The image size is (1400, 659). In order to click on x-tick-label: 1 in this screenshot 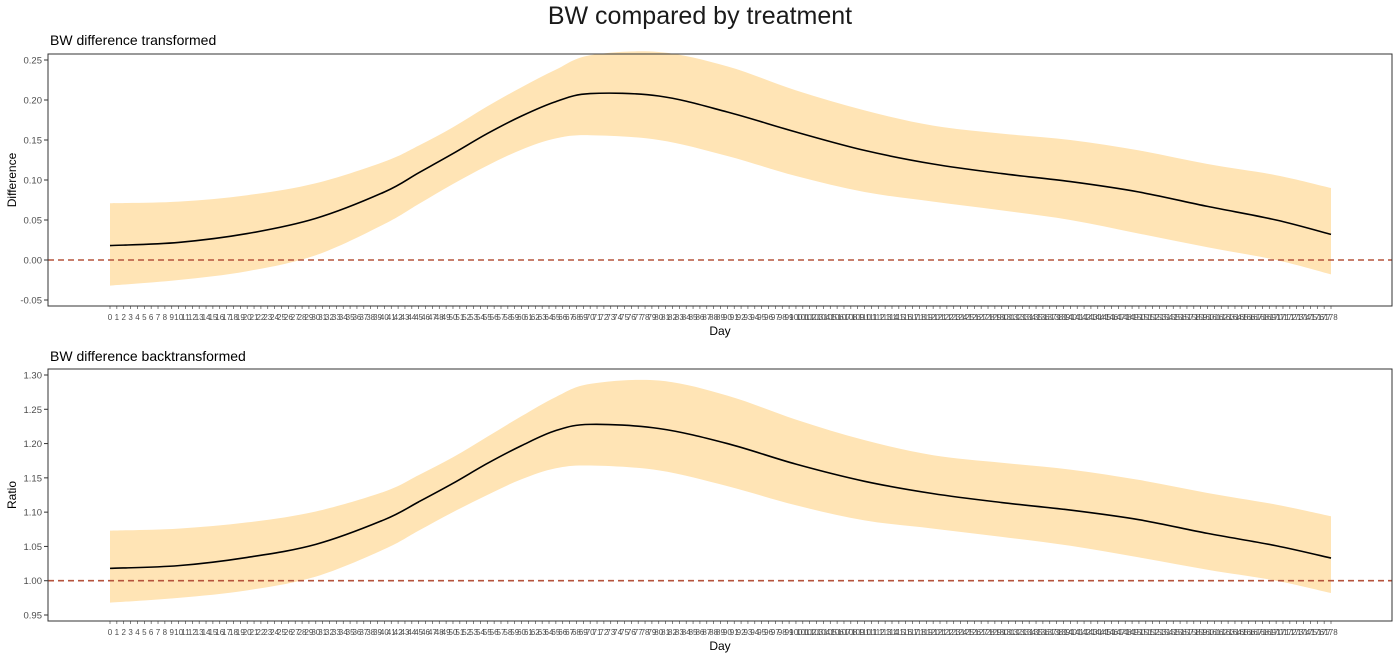, I will do `click(117, 632)`.